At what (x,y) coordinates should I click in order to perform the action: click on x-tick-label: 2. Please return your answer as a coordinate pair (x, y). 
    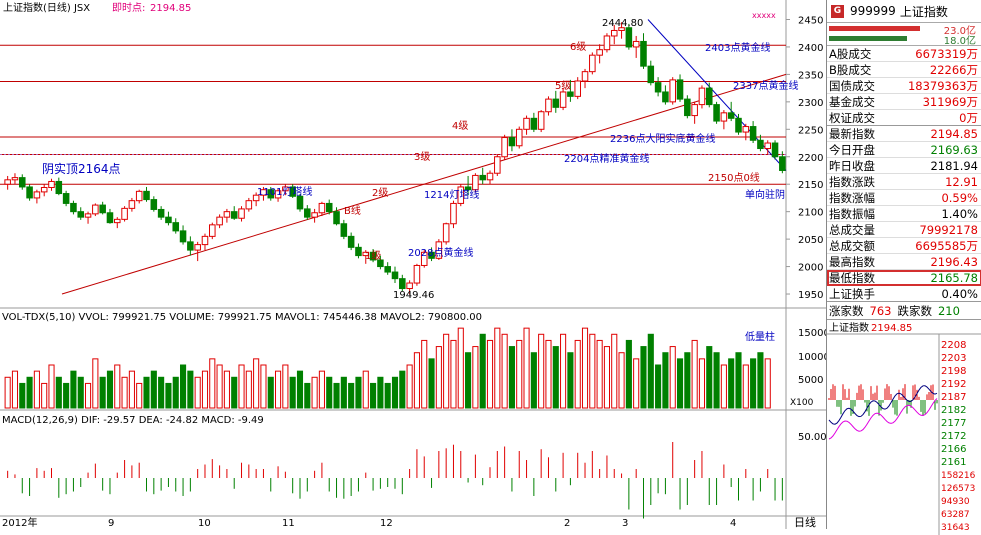
    Looking at the image, I should click on (567, 523).